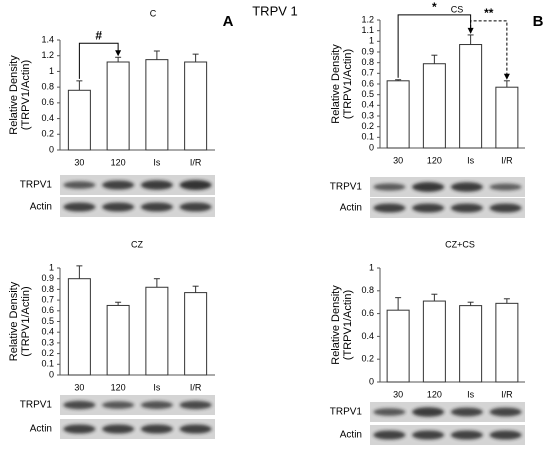 The height and width of the screenshot is (451, 550). What do you see at coordinates (153, 13) in the screenshot?
I see `chart-title: C` at bounding box center [153, 13].